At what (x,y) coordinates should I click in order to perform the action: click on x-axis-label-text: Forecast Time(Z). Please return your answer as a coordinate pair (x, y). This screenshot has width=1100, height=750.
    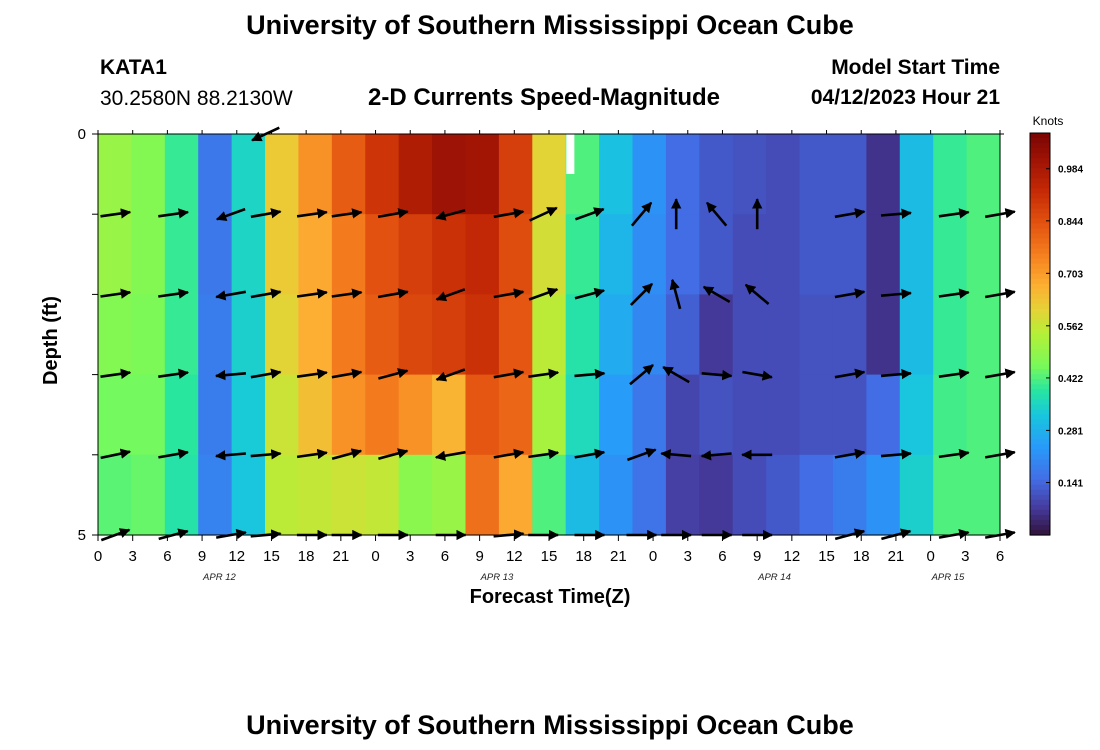
    Looking at the image, I should click on (550, 597).